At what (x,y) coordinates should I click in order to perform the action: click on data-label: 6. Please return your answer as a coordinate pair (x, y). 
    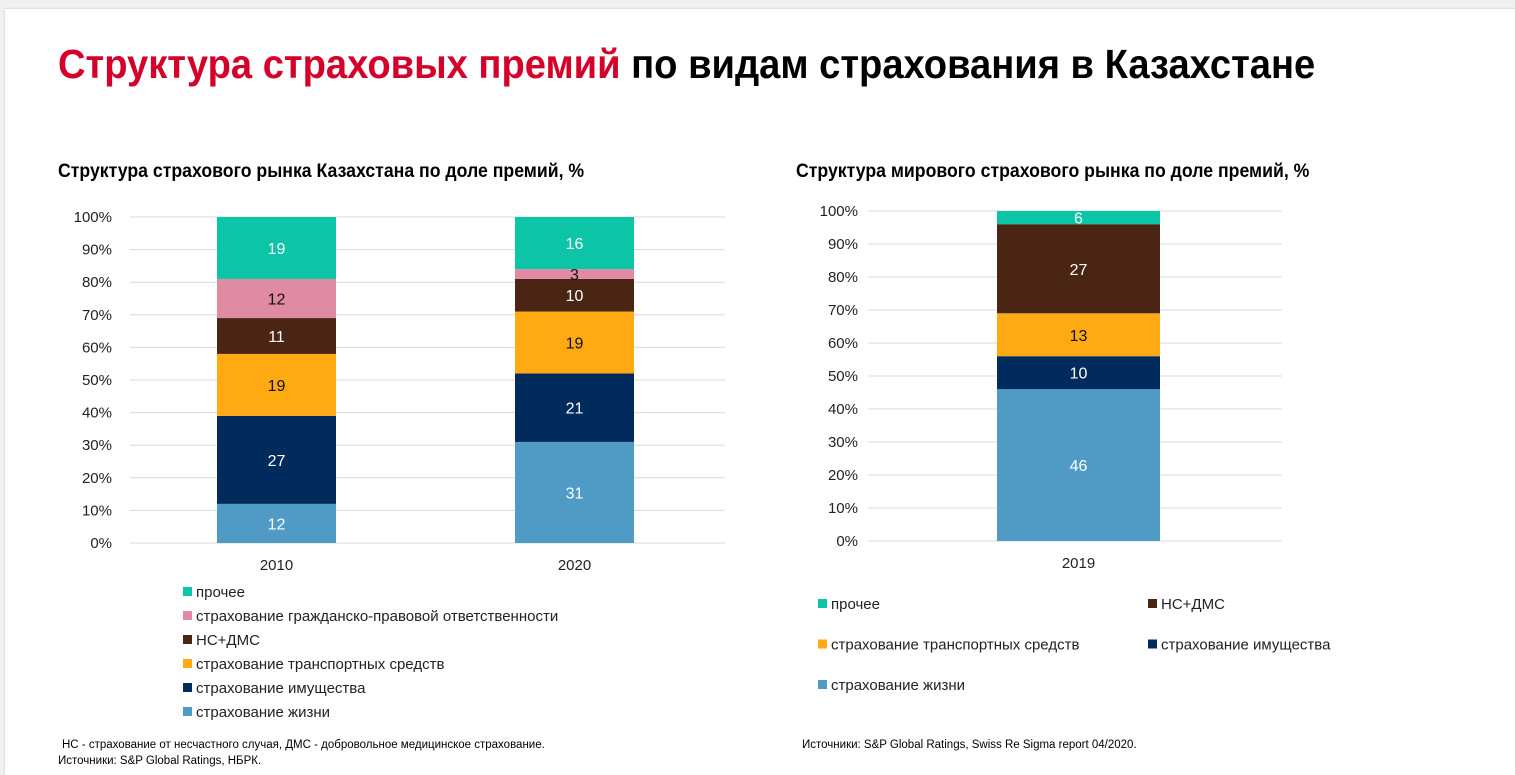
    Looking at the image, I should click on (1078, 219).